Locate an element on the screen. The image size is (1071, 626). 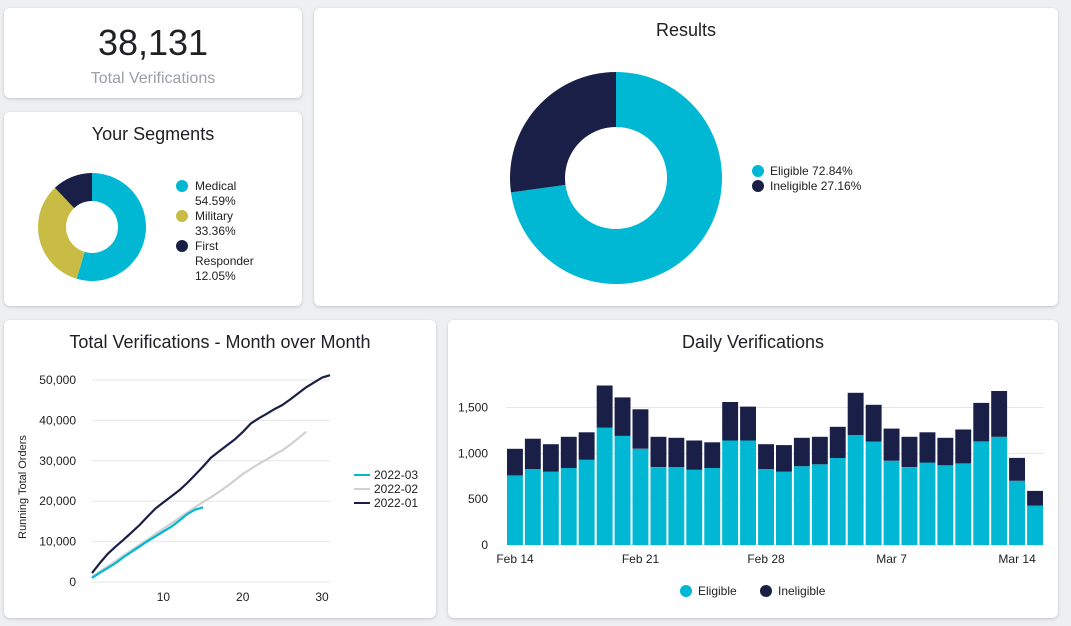
bar-x-tick-label: Feb 21 is located at coordinates (641, 559).